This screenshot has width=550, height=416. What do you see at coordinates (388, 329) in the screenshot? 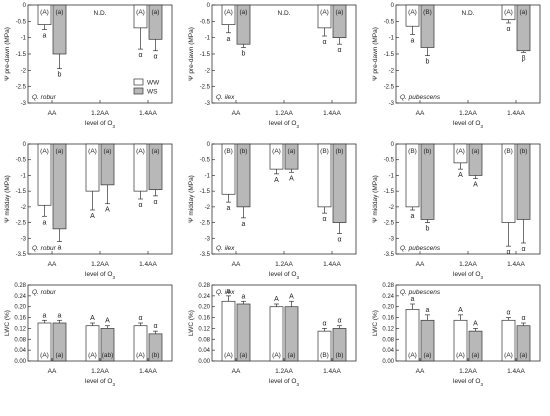
I see `y-tick-label: 0.12` at bounding box center [388, 329].